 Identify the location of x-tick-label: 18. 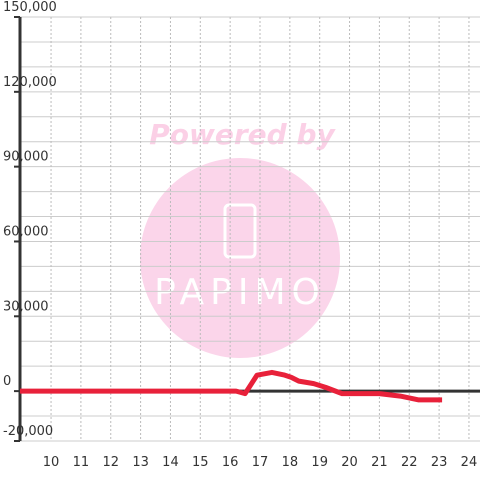
(290, 462).